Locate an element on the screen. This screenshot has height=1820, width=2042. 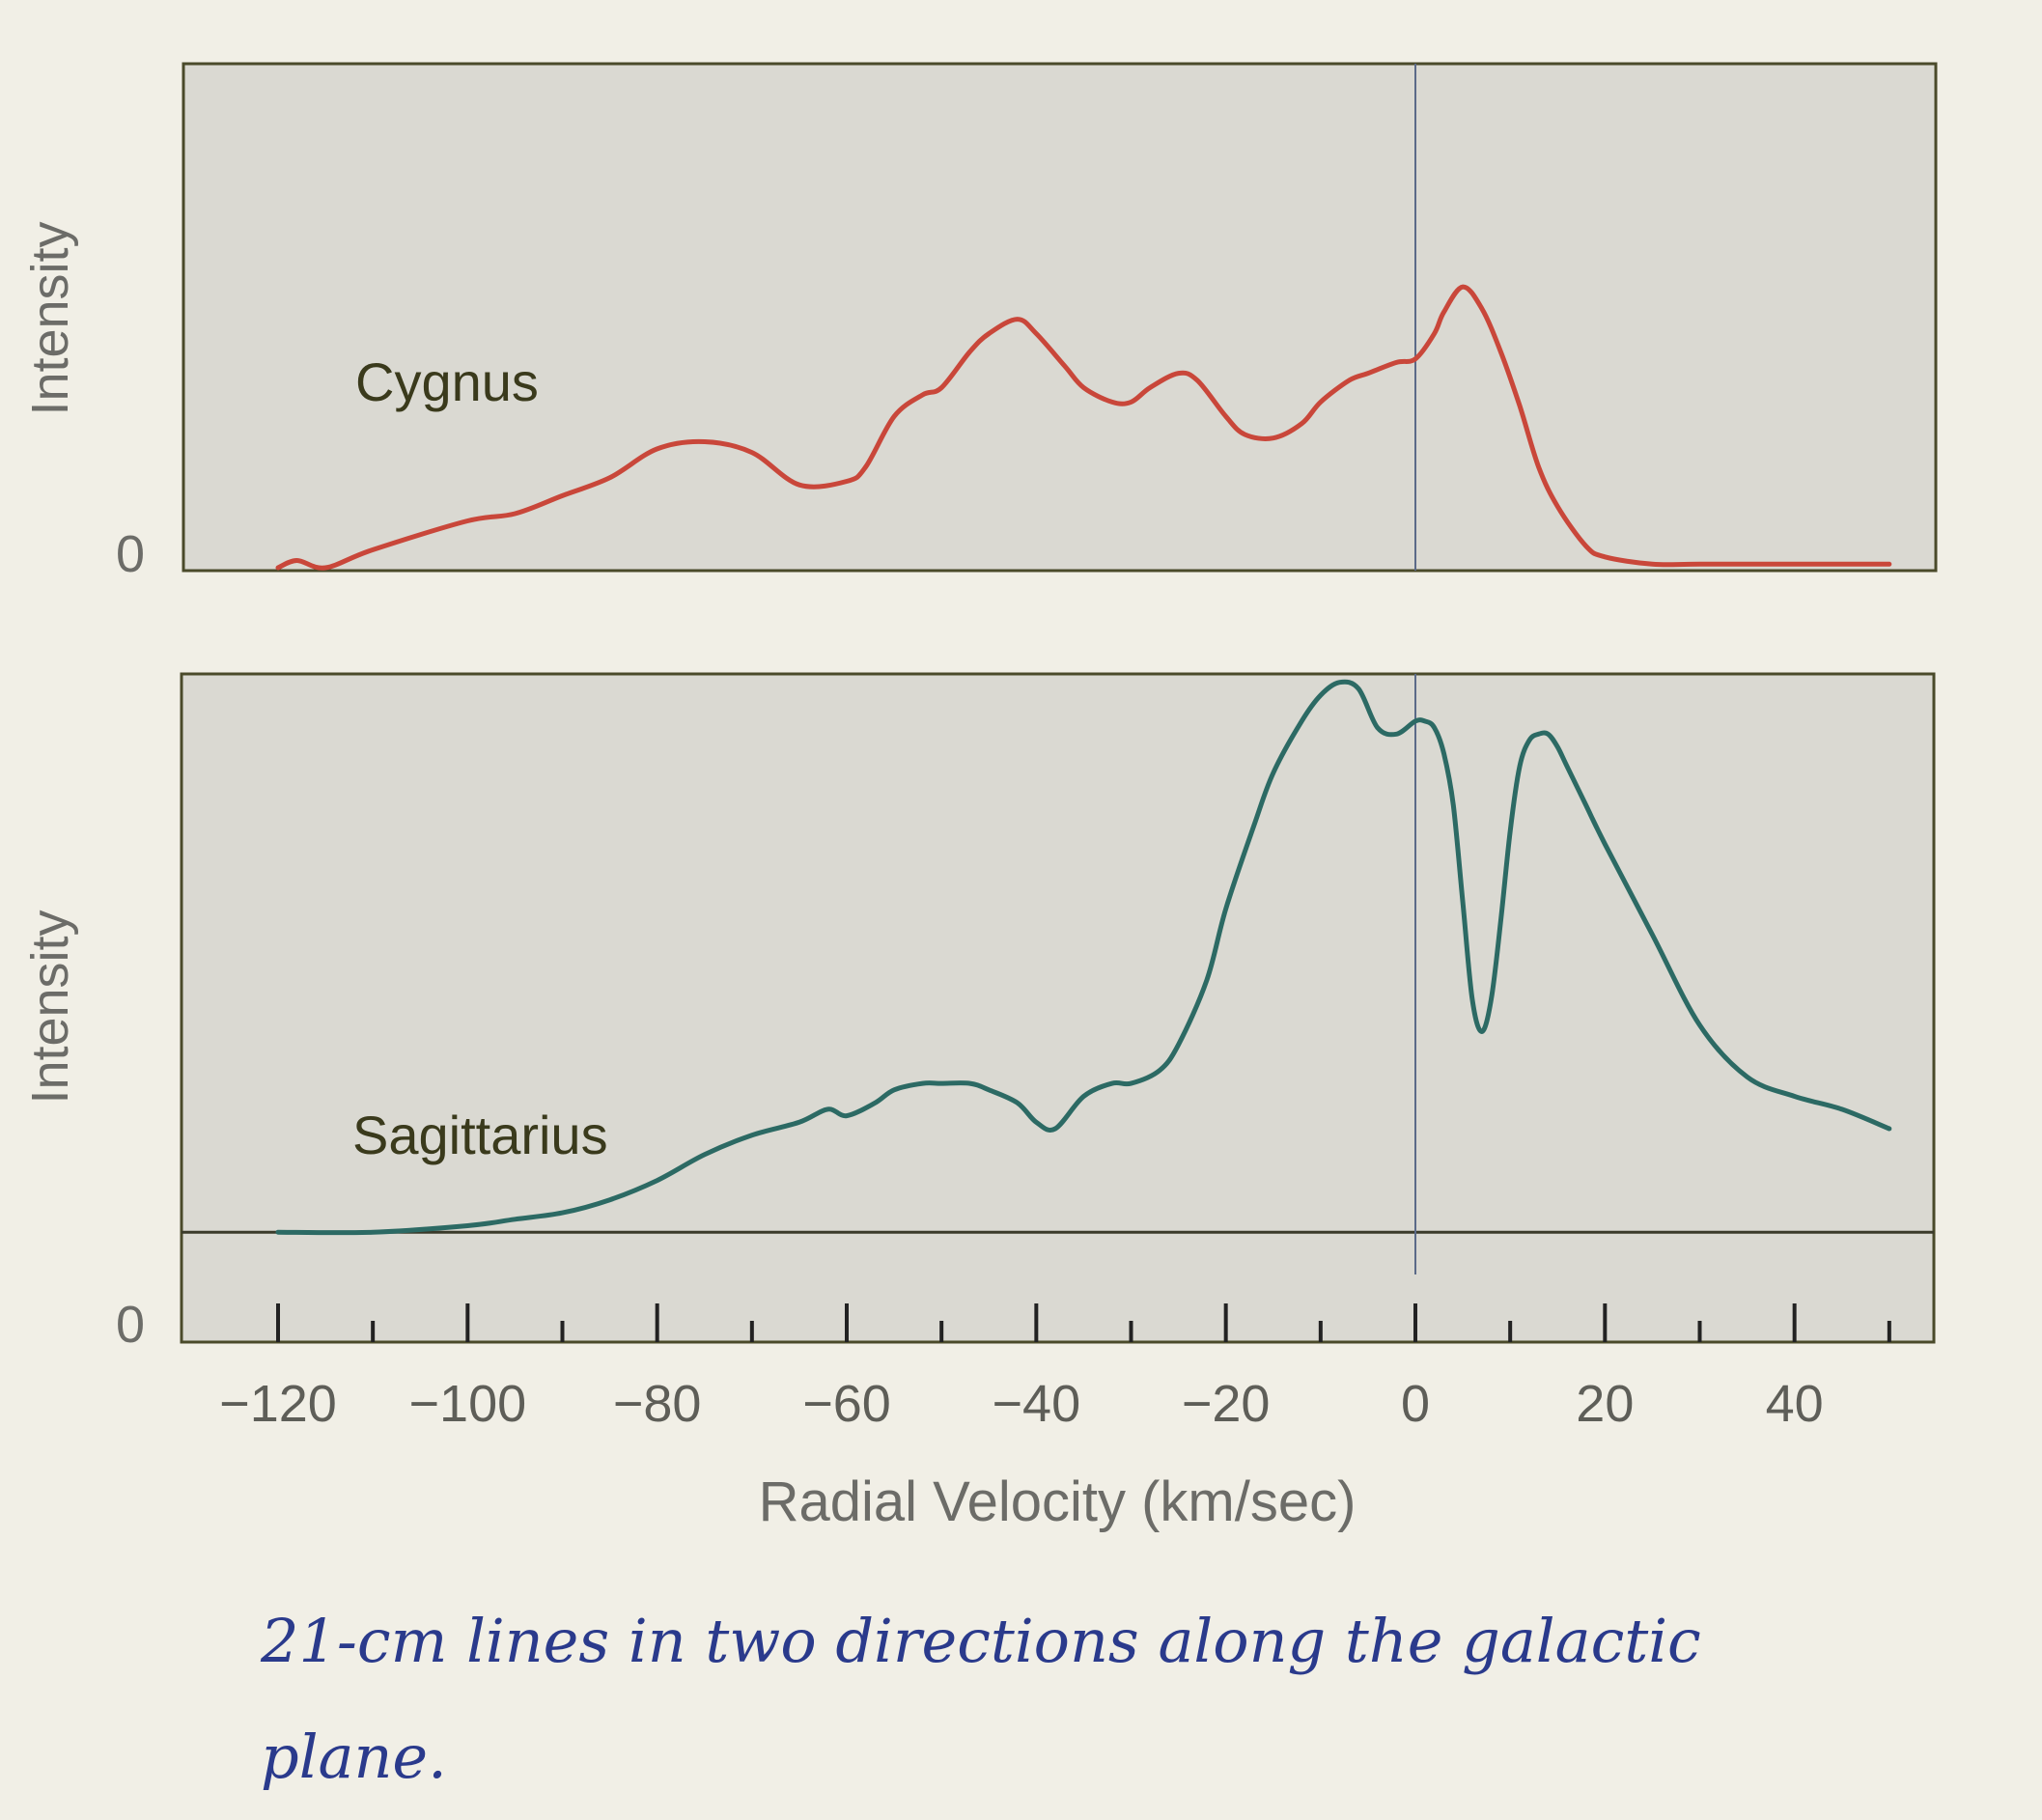
x-tick-label: −20 is located at coordinates (1226, 1404).